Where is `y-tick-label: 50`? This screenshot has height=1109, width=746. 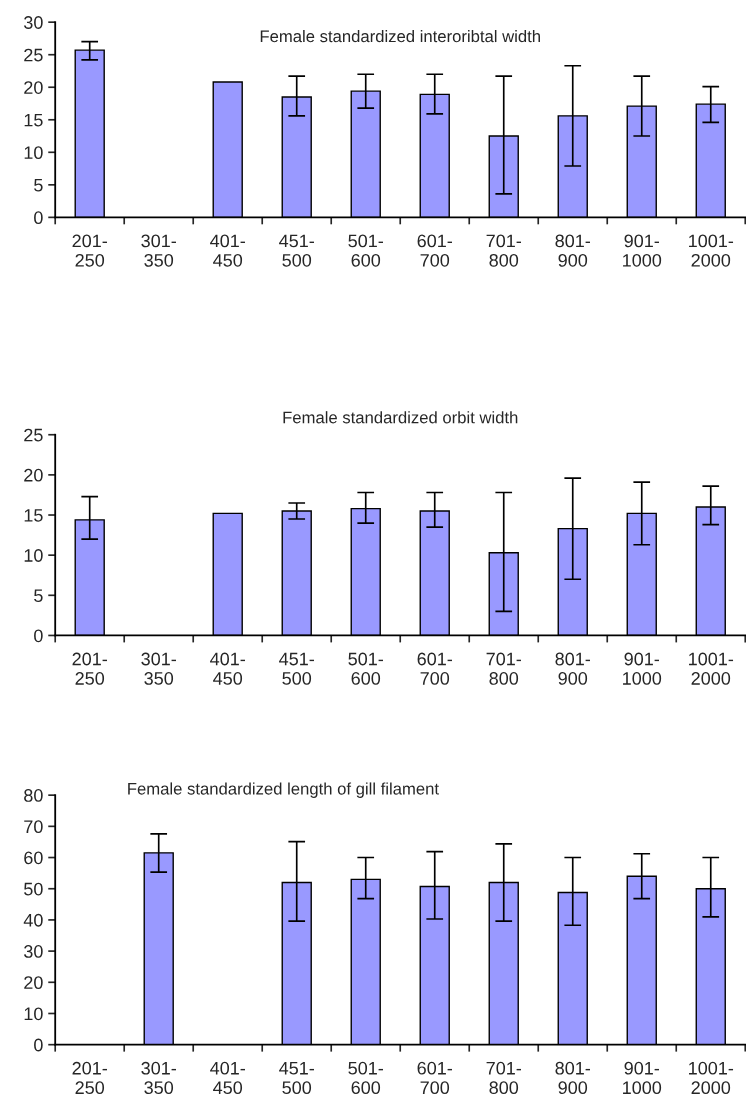 y-tick-label: 50 is located at coordinates (33, 889).